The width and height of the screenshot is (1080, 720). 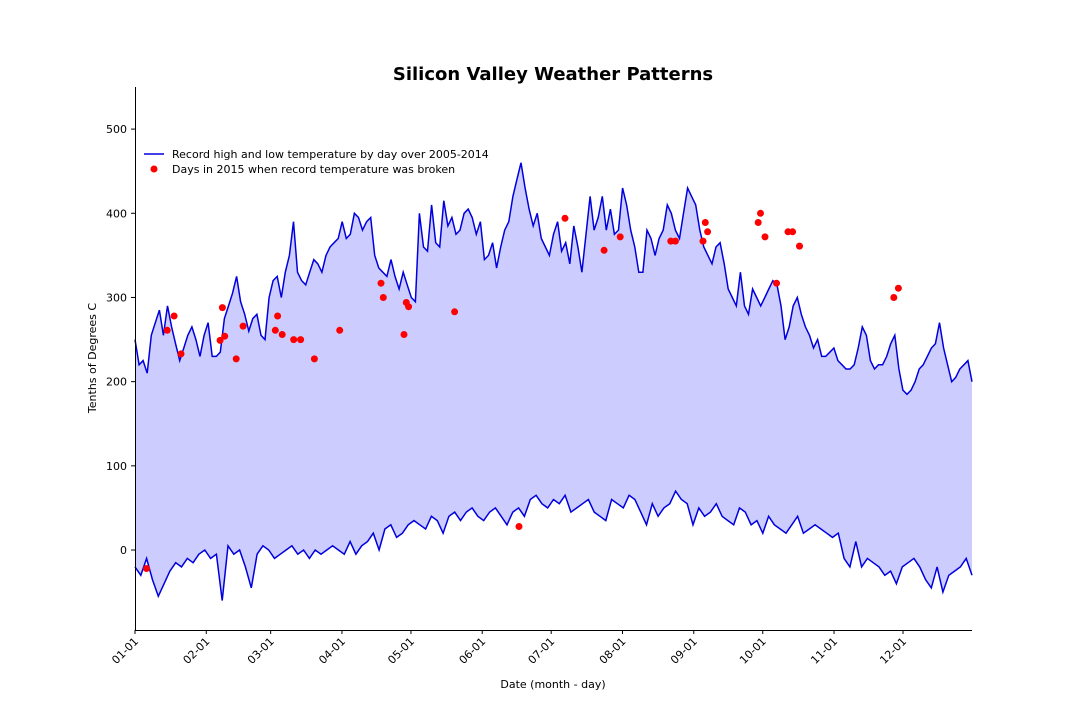 I want to click on record-low-line, so click(x=553, y=545).